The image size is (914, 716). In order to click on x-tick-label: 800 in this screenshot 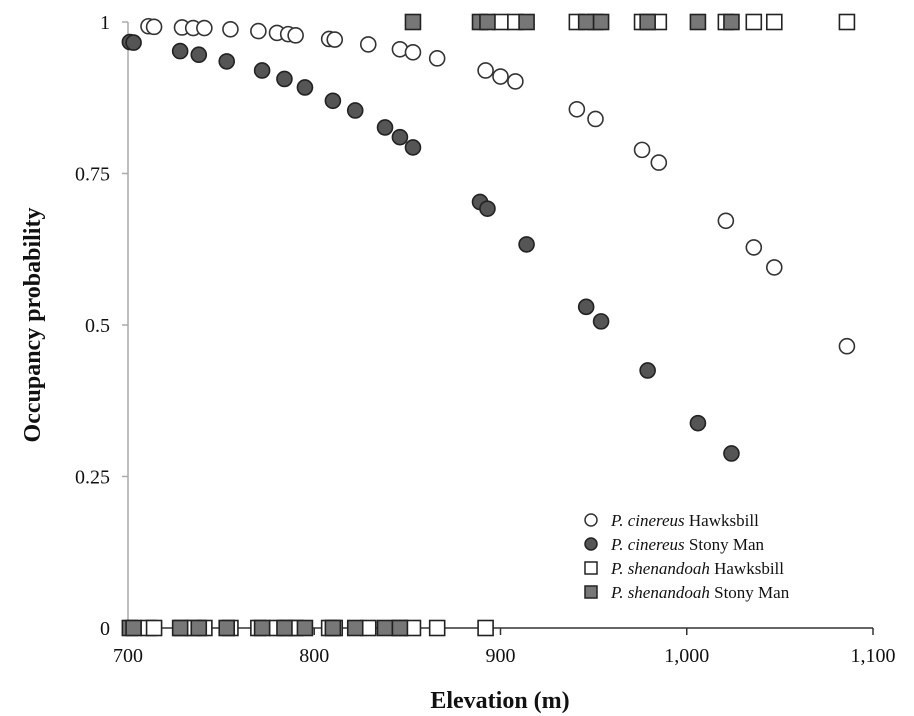, I will do `click(314, 656)`.